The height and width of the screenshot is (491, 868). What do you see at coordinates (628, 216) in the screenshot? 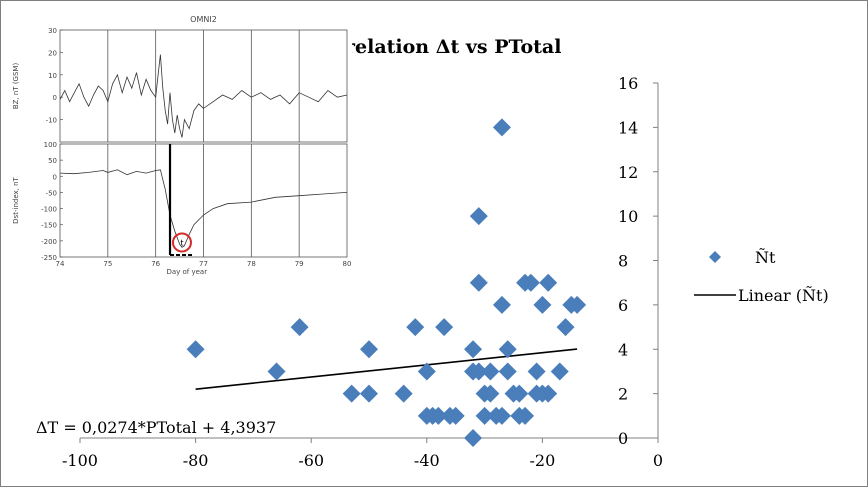
I see `y-tick-label: 10` at bounding box center [628, 216].